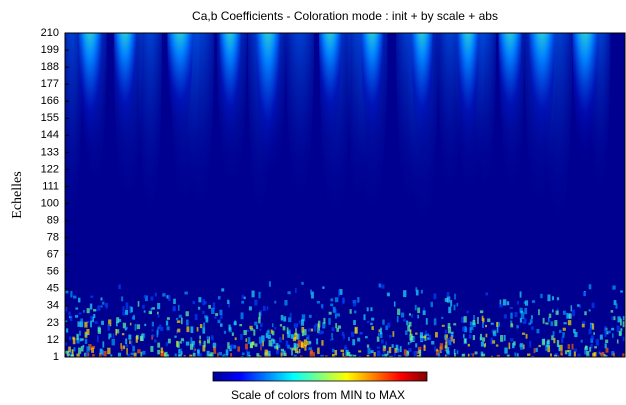 The width and height of the screenshot is (626, 405). Describe the element at coordinates (50, 118) in the screenshot. I see `y-tick-label: 155` at that location.